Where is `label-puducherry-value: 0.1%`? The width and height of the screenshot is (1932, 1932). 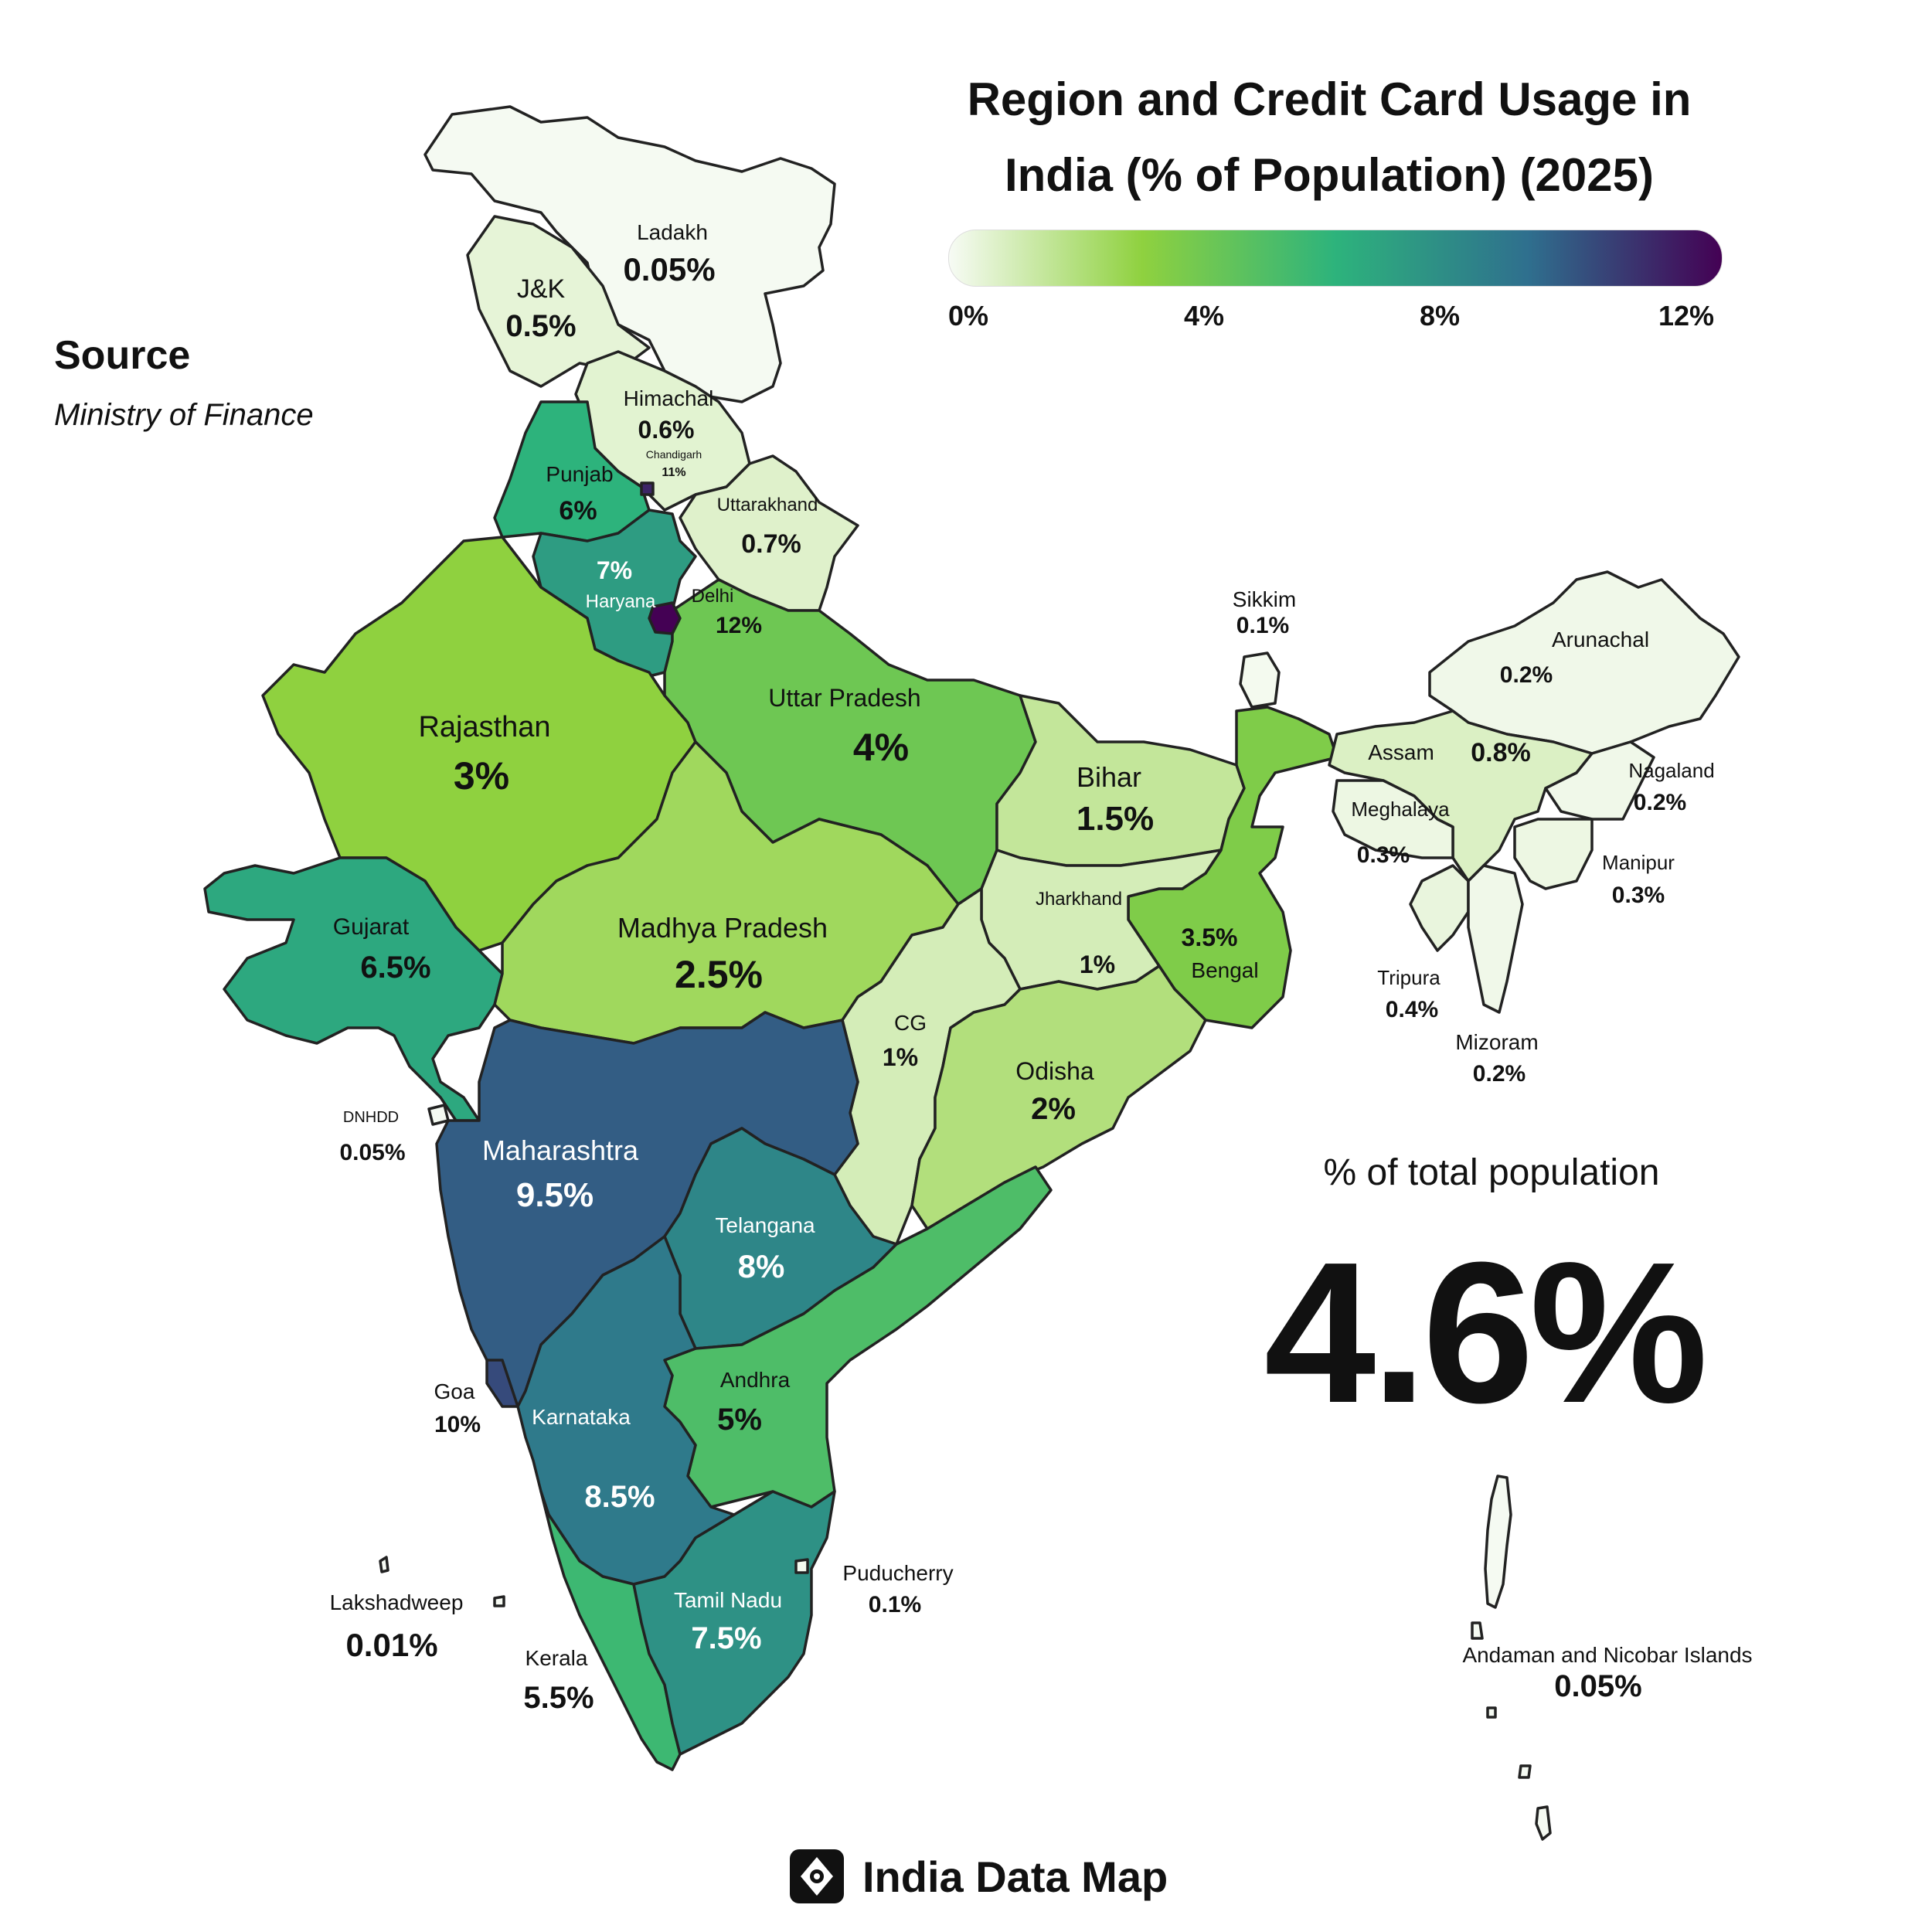
label-puducherry-value: 0.1% is located at coordinates (895, 1604).